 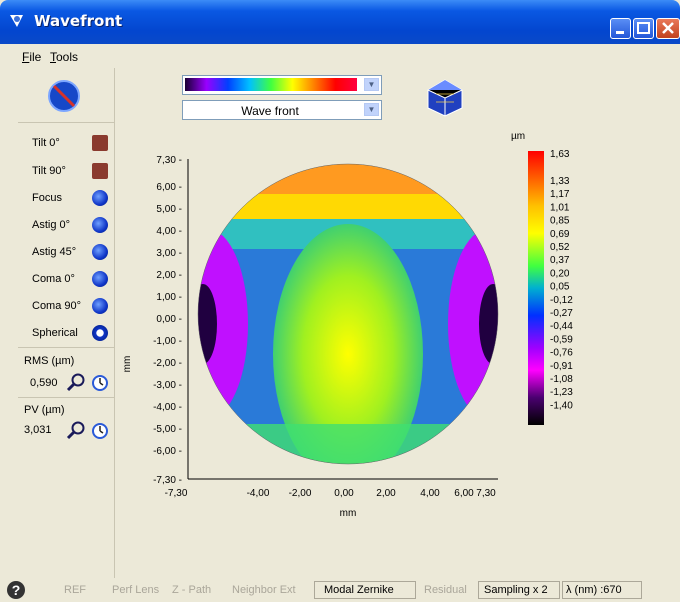 I want to click on close-button, so click(x=668, y=28).